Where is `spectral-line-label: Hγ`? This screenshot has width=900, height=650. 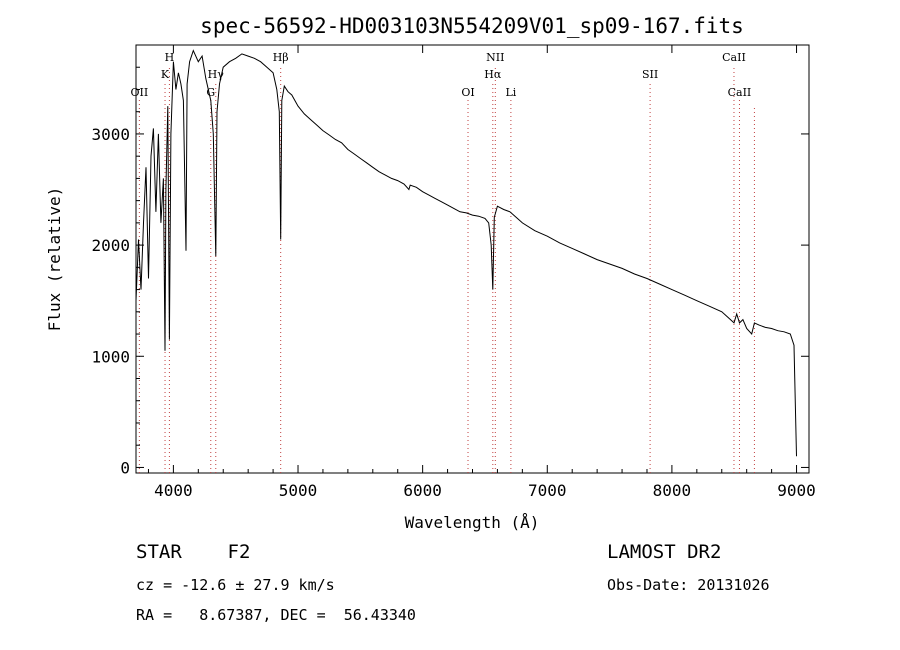
spectral-line-label: Hγ is located at coordinates (216, 74).